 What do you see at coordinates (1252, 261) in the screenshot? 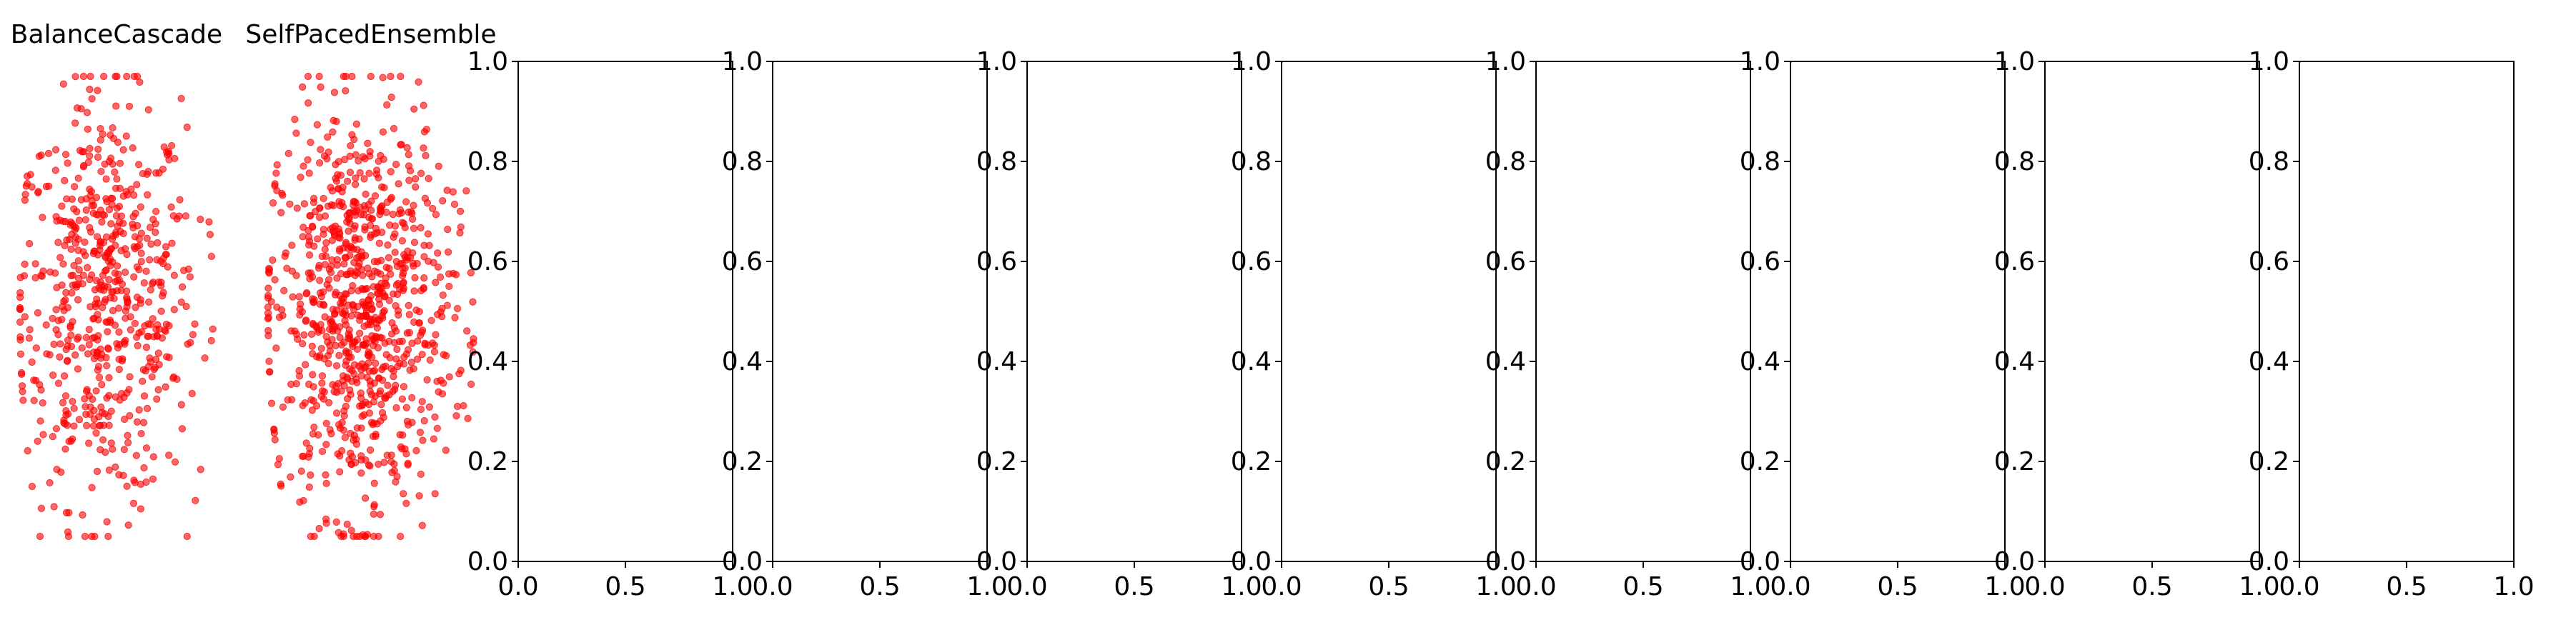
I see `y-tick-label: 0.6` at bounding box center [1252, 261].